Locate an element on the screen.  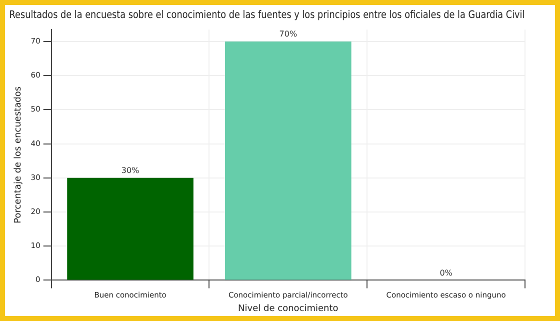
chart-title: Resultados de la encuesta sobre el conocimiento de las fuentes y los principios entre los oficiales de la Guardia Civil is located at coordinates (267, 15).